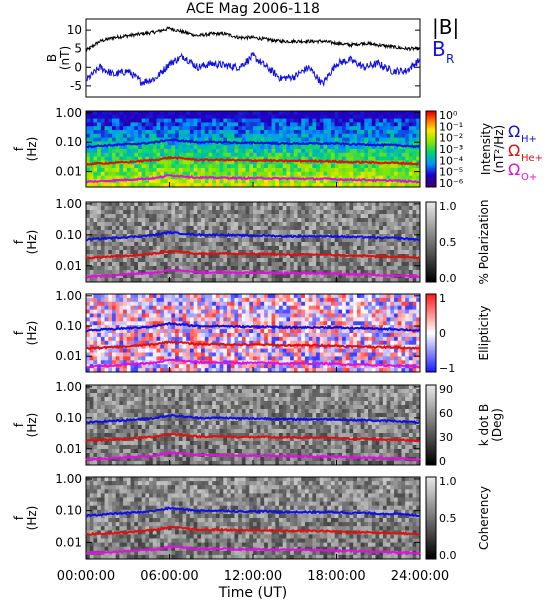 The image size is (550, 600). Describe the element at coordinates (78, 49) in the screenshot. I see `y-tick-label: 5` at that location.